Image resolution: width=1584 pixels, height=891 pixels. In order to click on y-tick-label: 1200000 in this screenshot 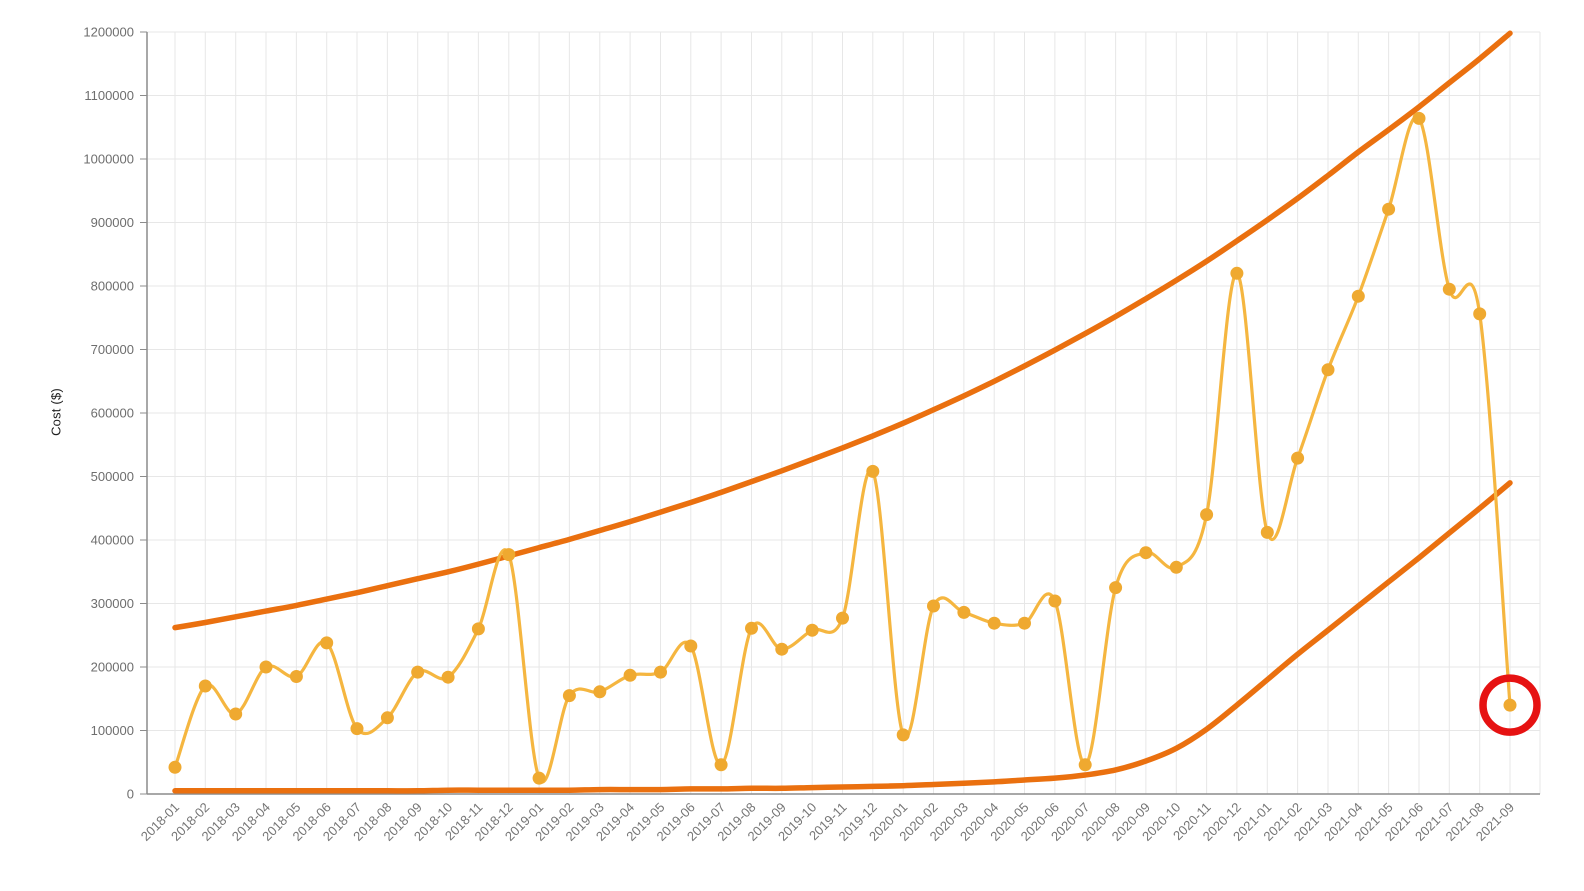, I will do `click(108, 32)`.